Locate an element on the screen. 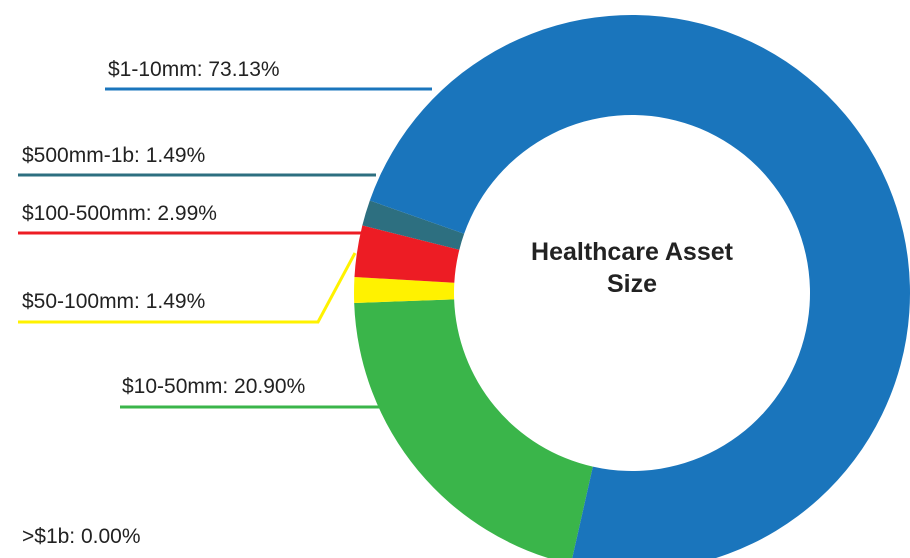  data-label: $100-500mm: 2.99% is located at coordinates (119, 213).